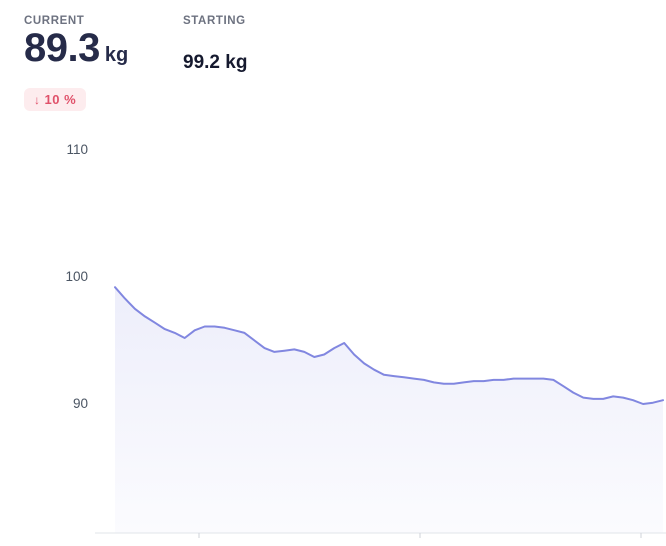 The height and width of the screenshot is (546, 666). Describe the element at coordinates (76, 276) in the screenshot. I see `y-axis-tick-100: 100` at that location.